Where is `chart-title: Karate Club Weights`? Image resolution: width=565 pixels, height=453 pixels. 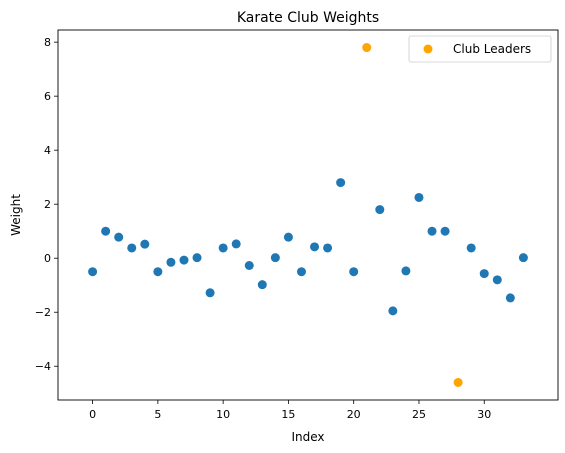 chart-title: Karate Club Weights is located at coordinates (308, 18).